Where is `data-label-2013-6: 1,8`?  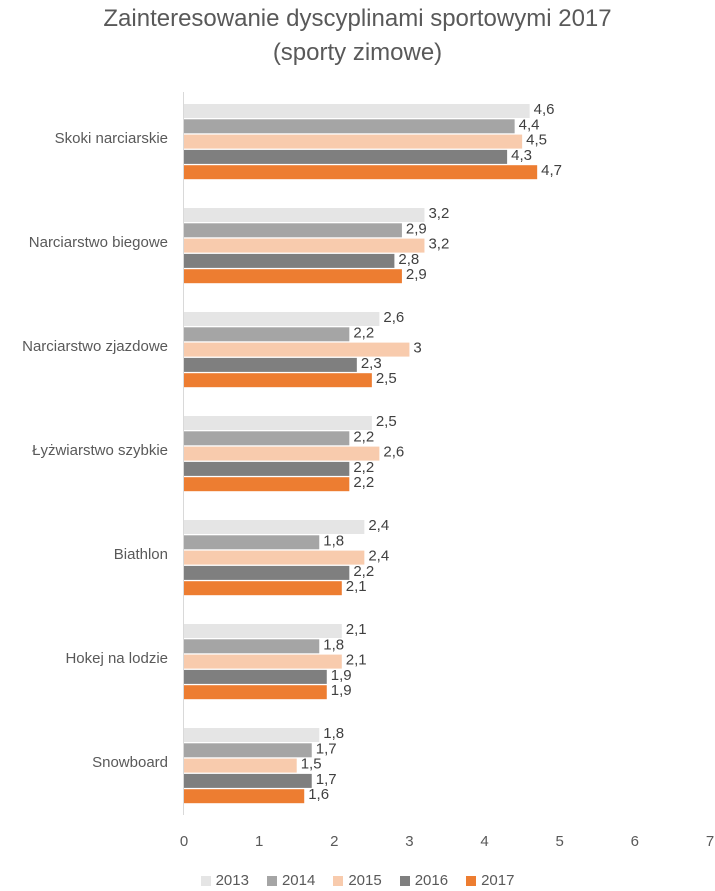 data-label-2013-6: 1,8 is located at coordinates (333, 733).